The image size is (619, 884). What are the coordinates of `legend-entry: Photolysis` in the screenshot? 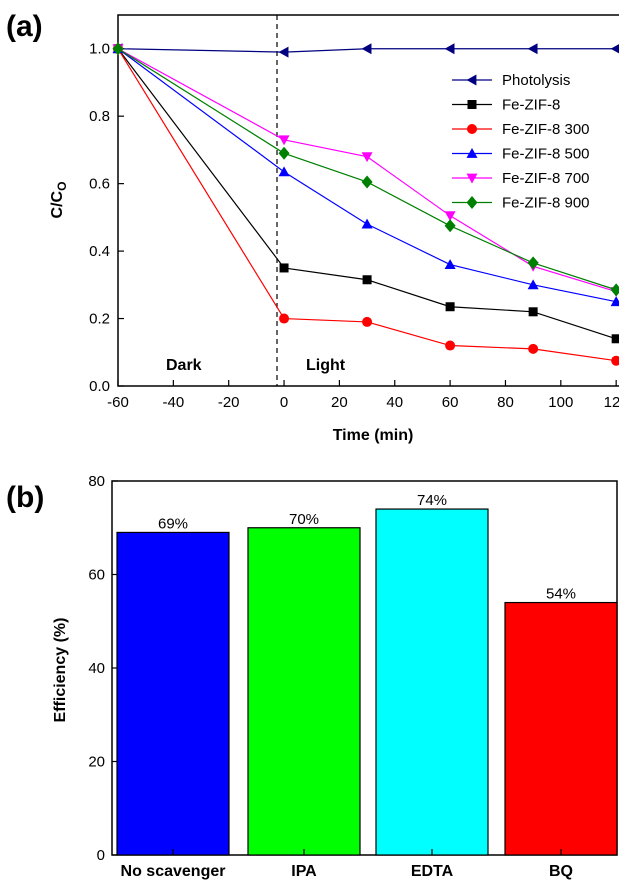 It's located at (511, 80).